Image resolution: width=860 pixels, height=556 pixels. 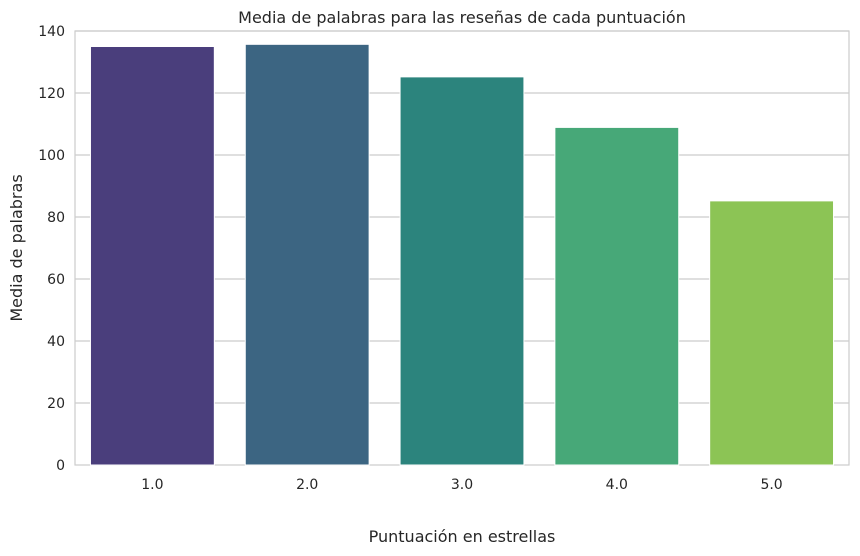 I want to click on y-tick-label: 20, so click(x=56, y=404).